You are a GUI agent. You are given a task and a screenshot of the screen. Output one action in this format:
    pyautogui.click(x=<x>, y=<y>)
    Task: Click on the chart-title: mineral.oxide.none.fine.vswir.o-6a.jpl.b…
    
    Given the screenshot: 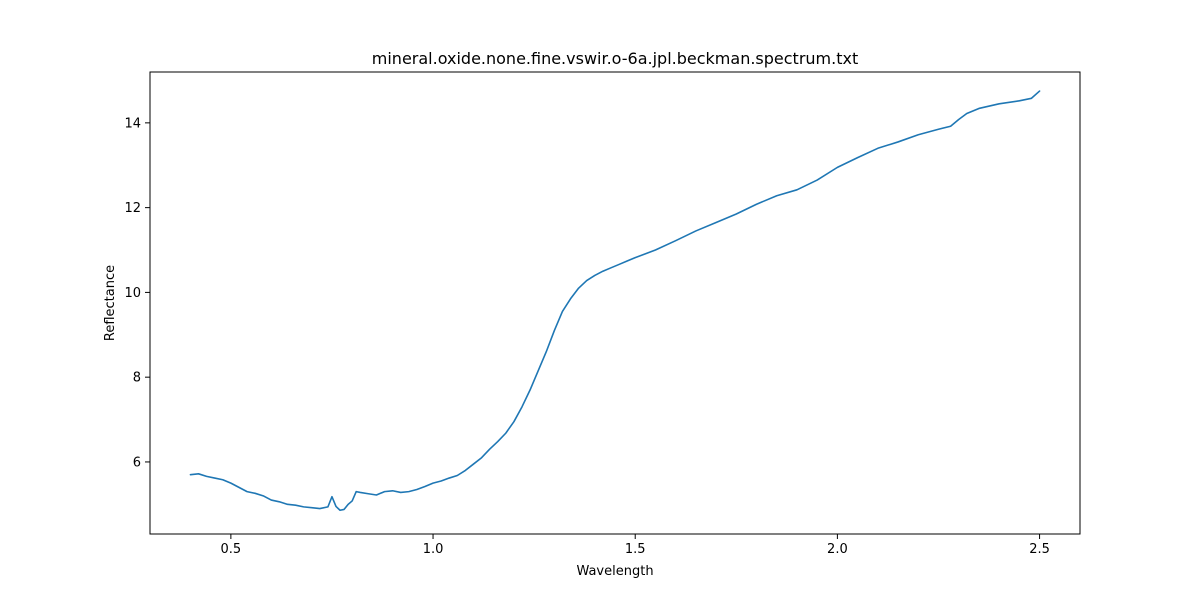 What is the action you would take?
    pyautogui.click(x=615, y=58)
    